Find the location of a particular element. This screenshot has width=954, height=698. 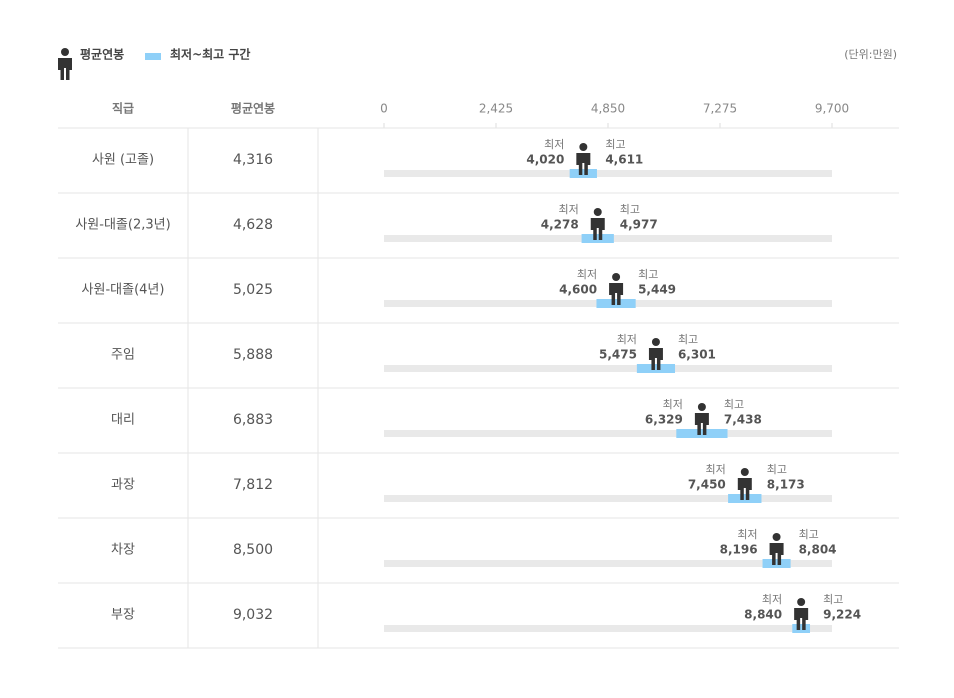

avg-salary: 7,812 is located at coordinates (253, 485).